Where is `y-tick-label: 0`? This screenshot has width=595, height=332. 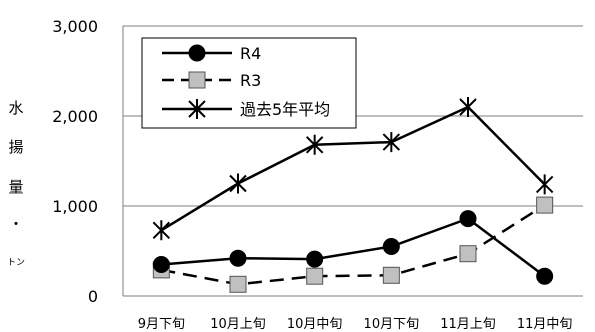
y-tick-label: 0 is located at coordinates (93, 296).